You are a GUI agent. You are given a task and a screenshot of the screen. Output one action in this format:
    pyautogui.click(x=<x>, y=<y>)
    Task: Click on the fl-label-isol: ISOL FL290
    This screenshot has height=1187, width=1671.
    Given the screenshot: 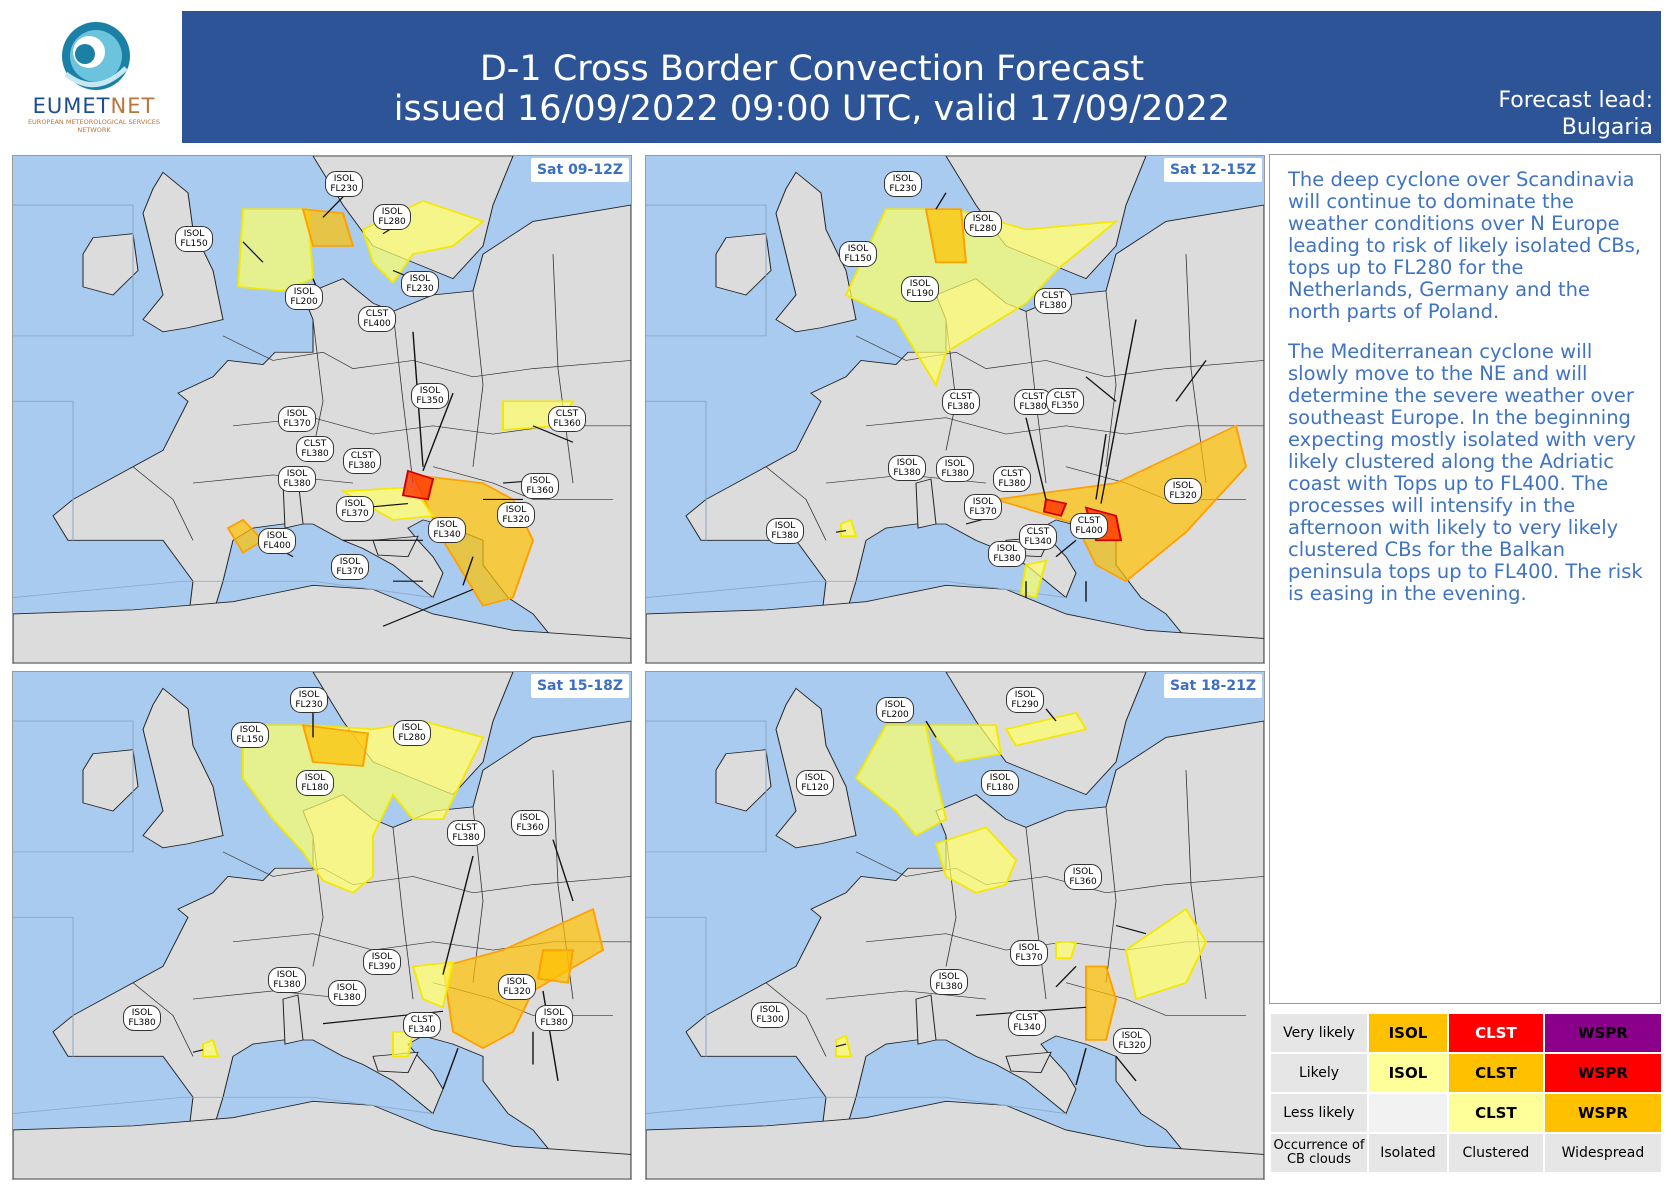 What is the action you would take?
    pyautogui.click(x=1025, y=700)
    